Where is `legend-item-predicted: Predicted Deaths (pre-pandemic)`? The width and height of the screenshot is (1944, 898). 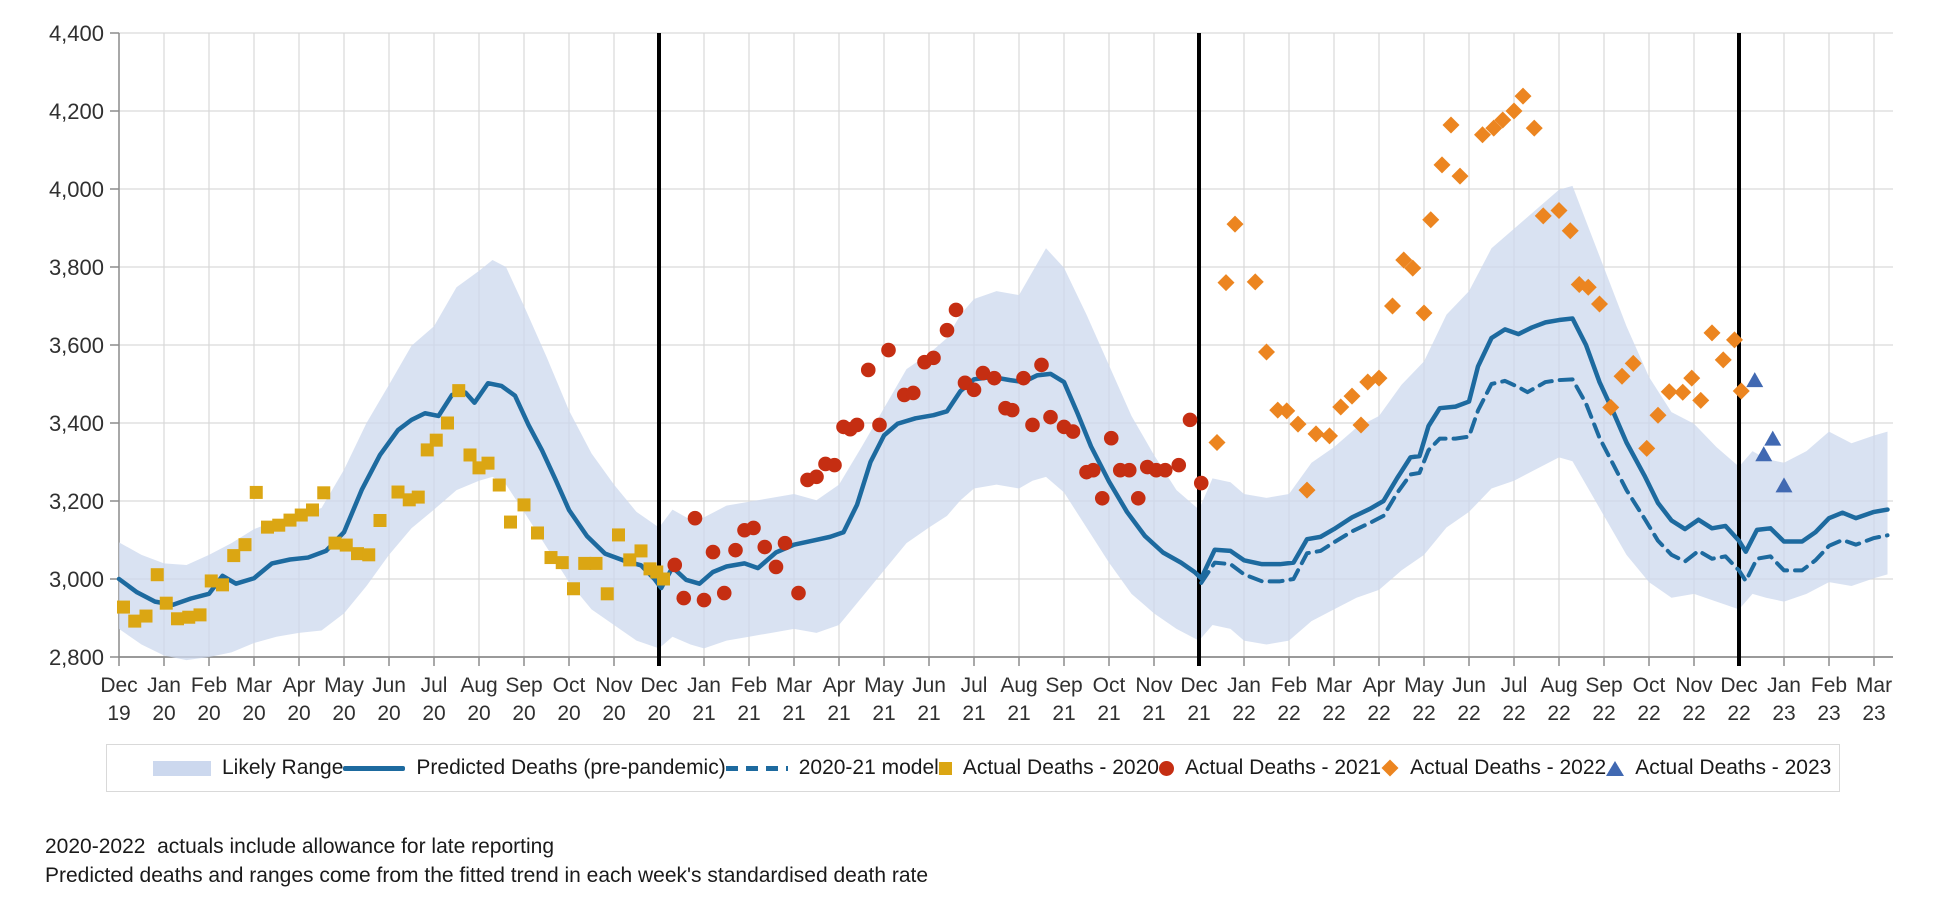
legend-item-predicted: Predicted Deaths (pre-pandemic) is located at coordinates (534, 768).